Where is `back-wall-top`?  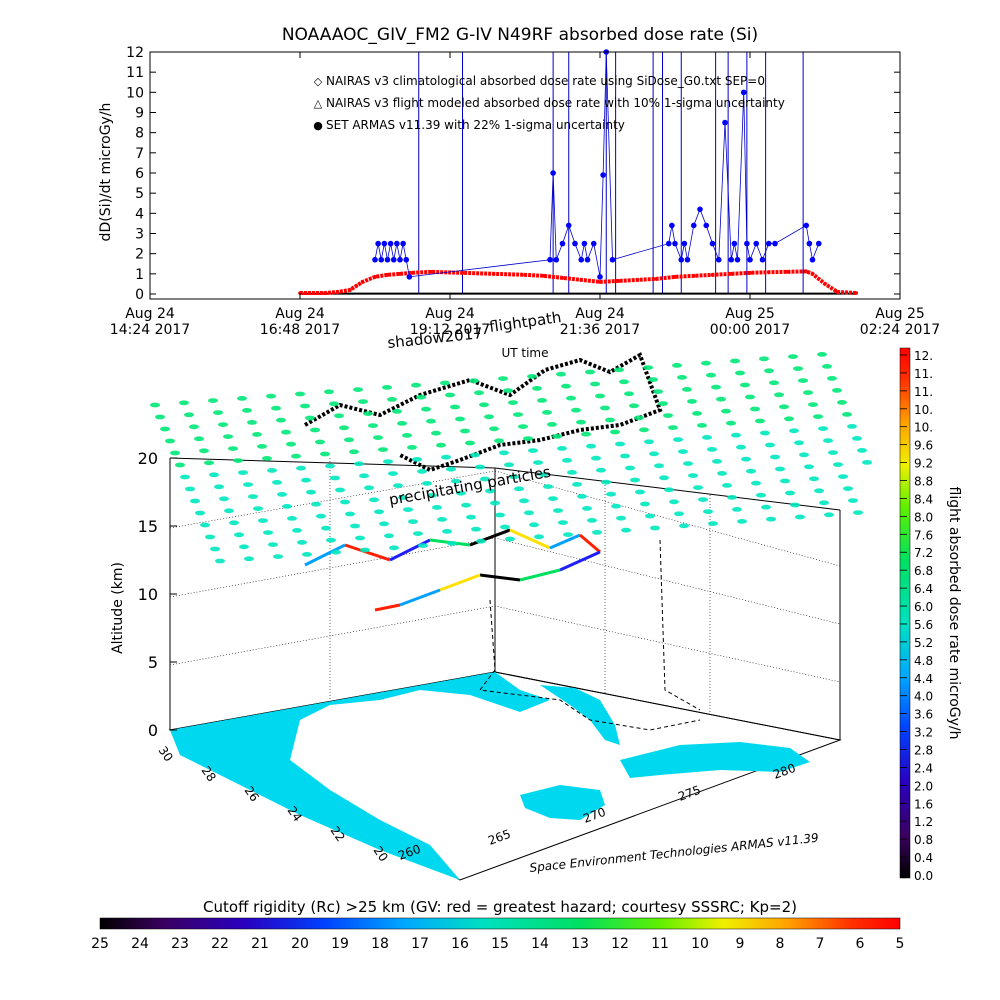
back-wall-top is located at coordinates (332, 463).